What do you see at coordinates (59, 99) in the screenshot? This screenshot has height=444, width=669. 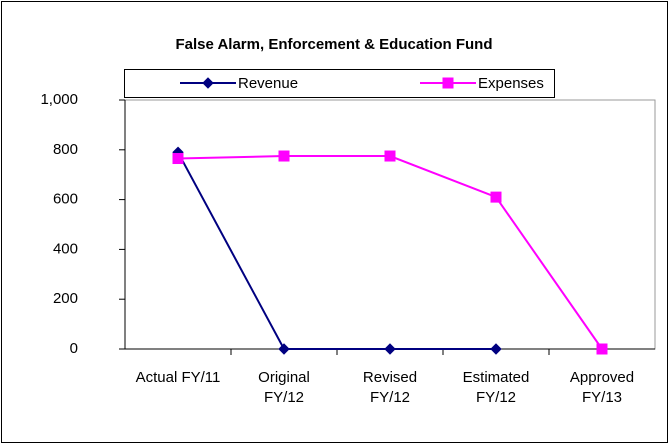 I see `y-tick-label: 1,000` at bounding box center [59, 99].